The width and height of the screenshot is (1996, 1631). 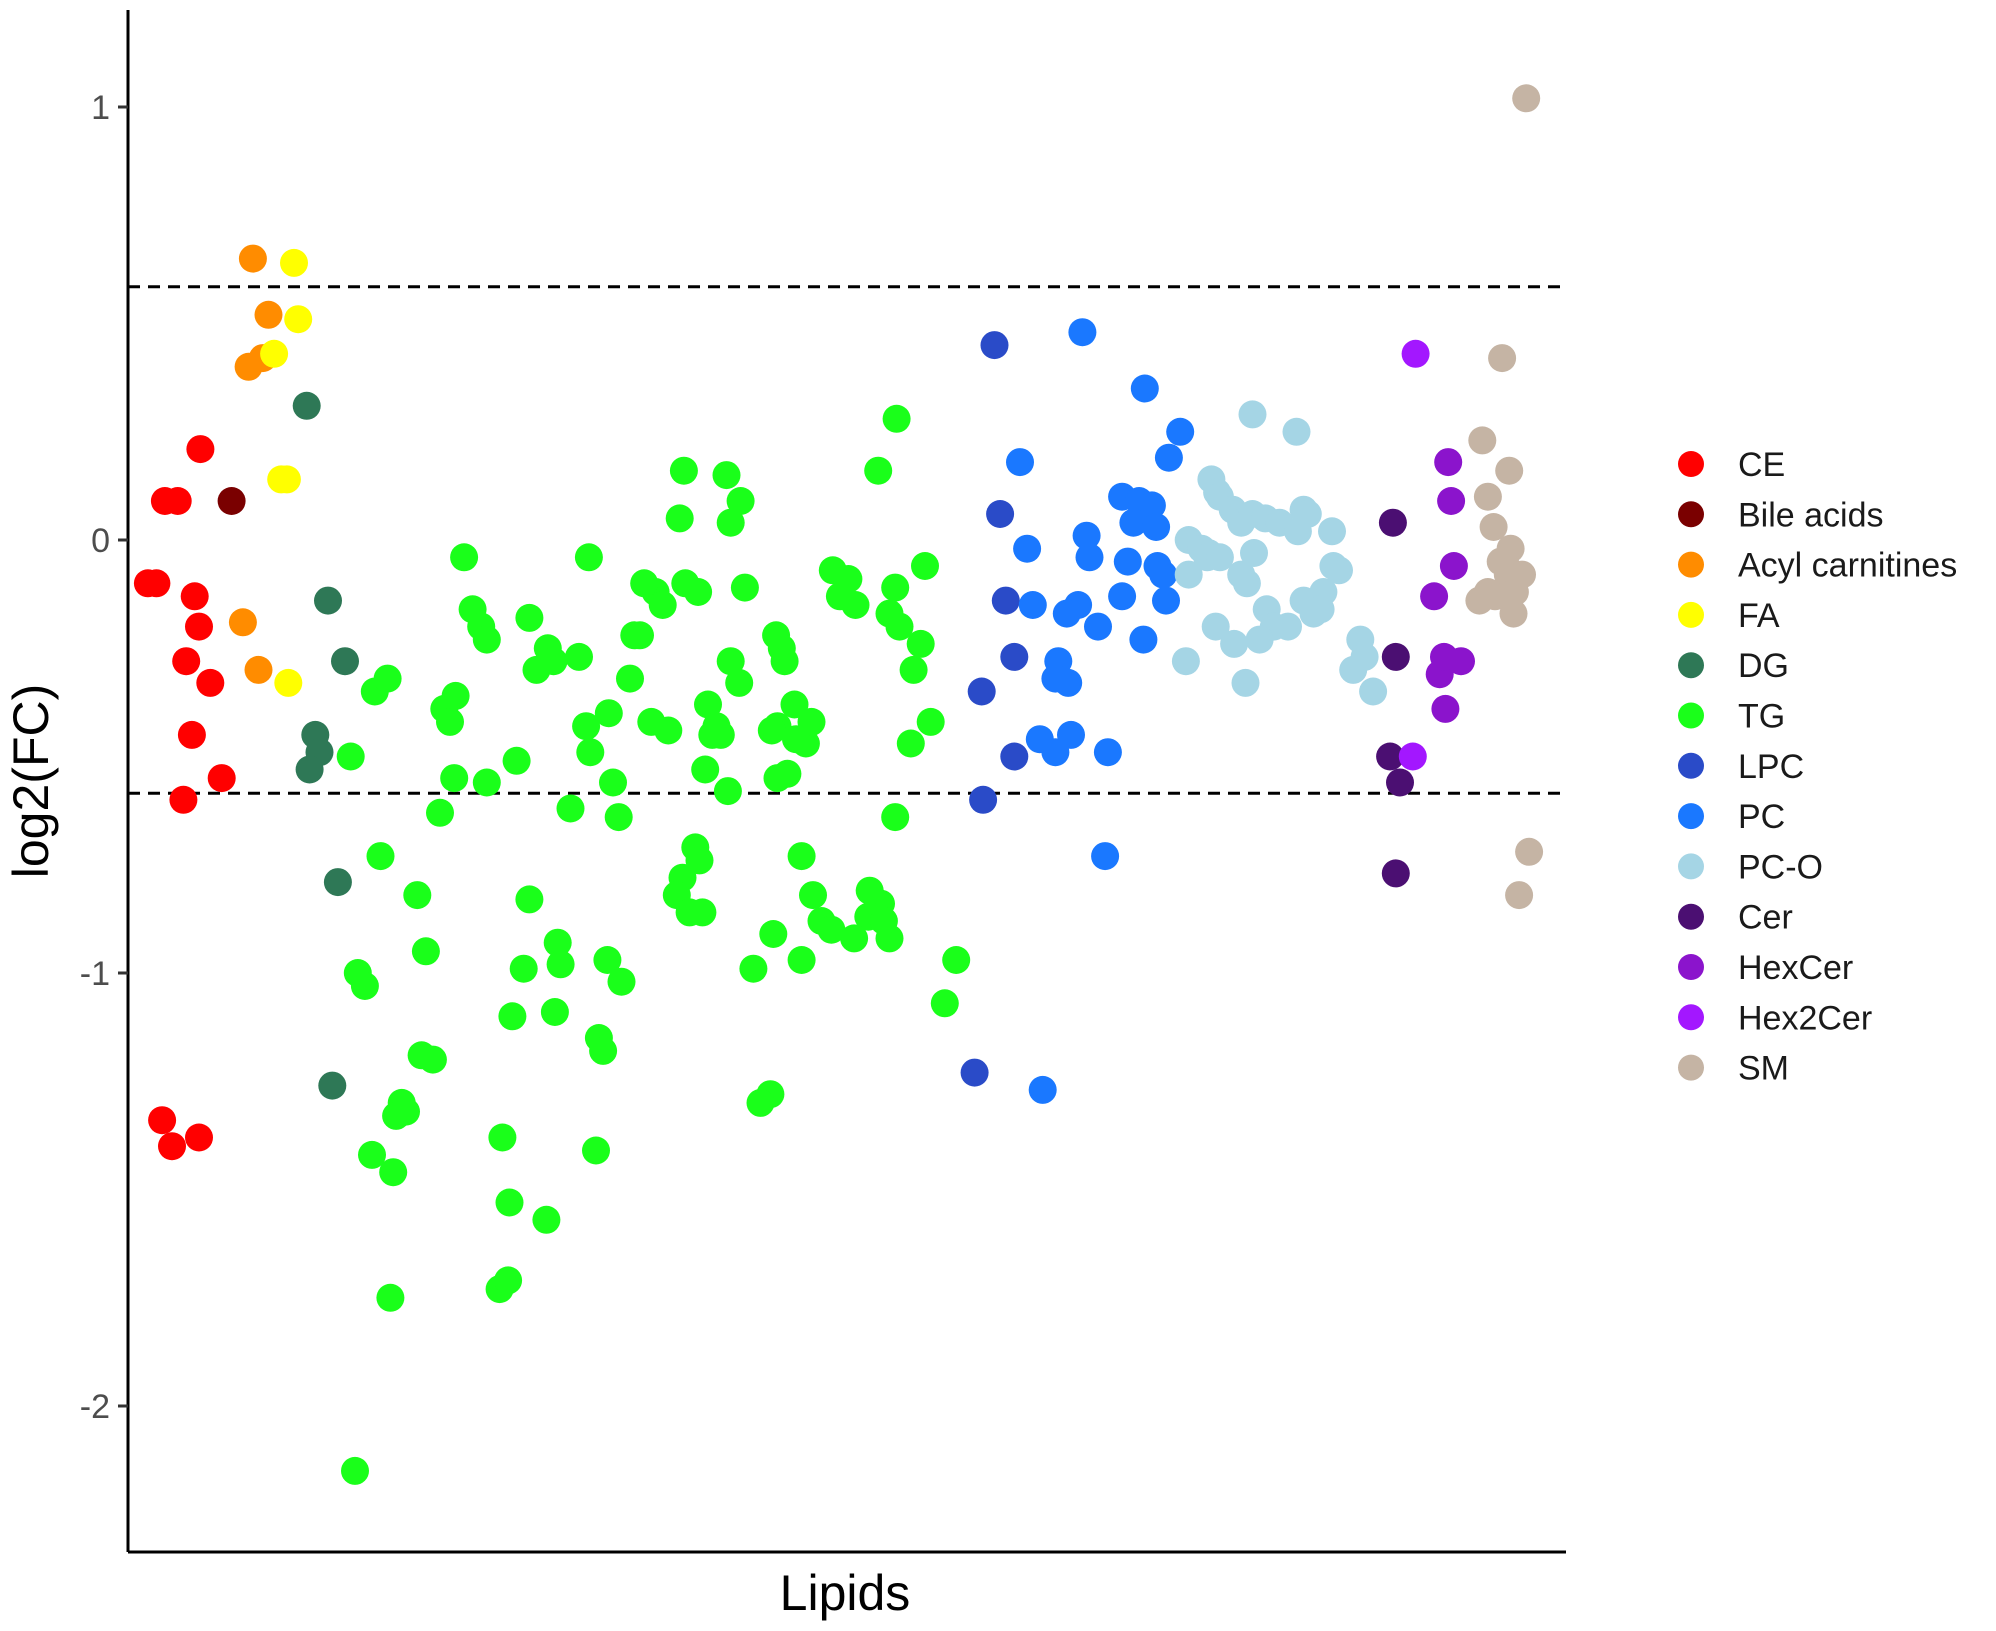 I want to click on legend-label-pc: PC, so click(x=1761, y=817).